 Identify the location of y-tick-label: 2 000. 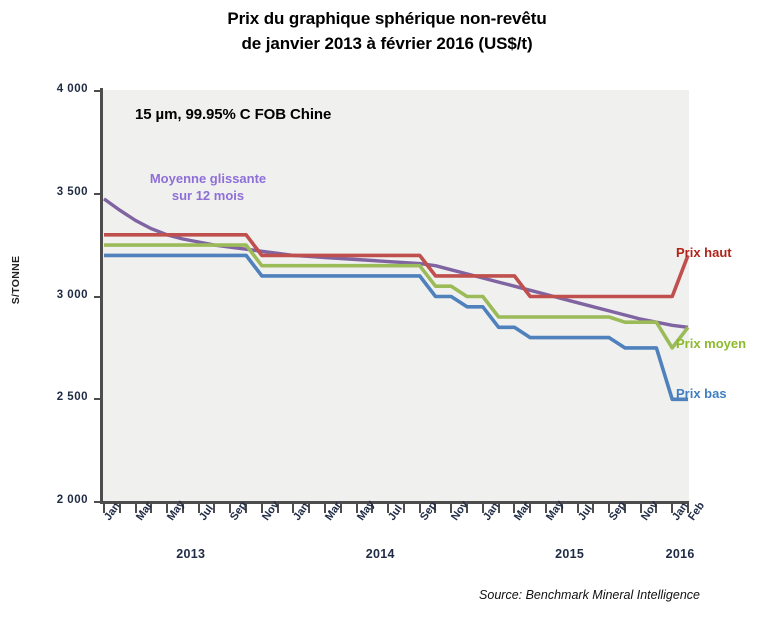
(72, 500).